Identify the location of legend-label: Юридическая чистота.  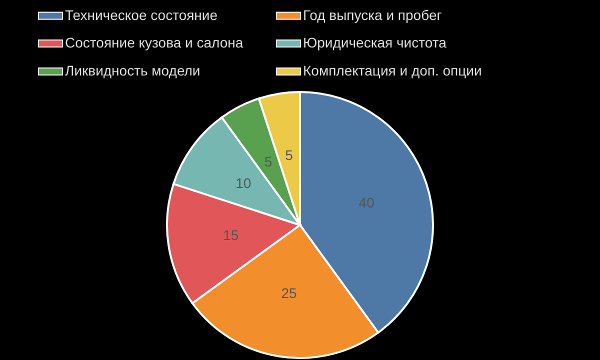
(375, 42).